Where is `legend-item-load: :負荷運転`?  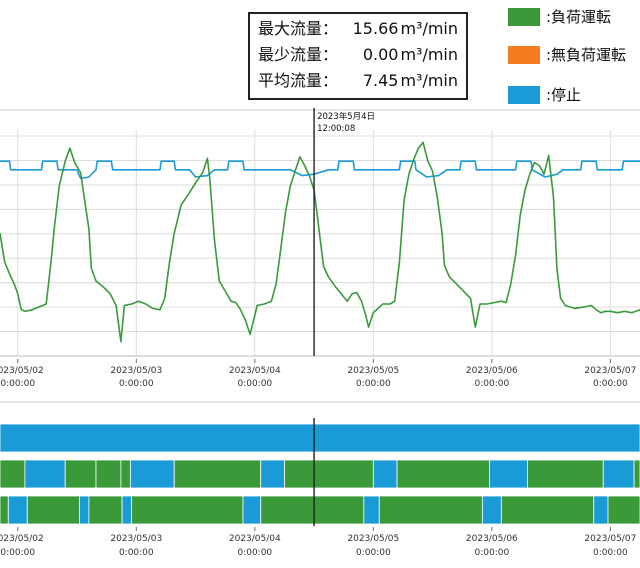 legend-item-load: :負荷運転 is located at coordinates (559, 16).